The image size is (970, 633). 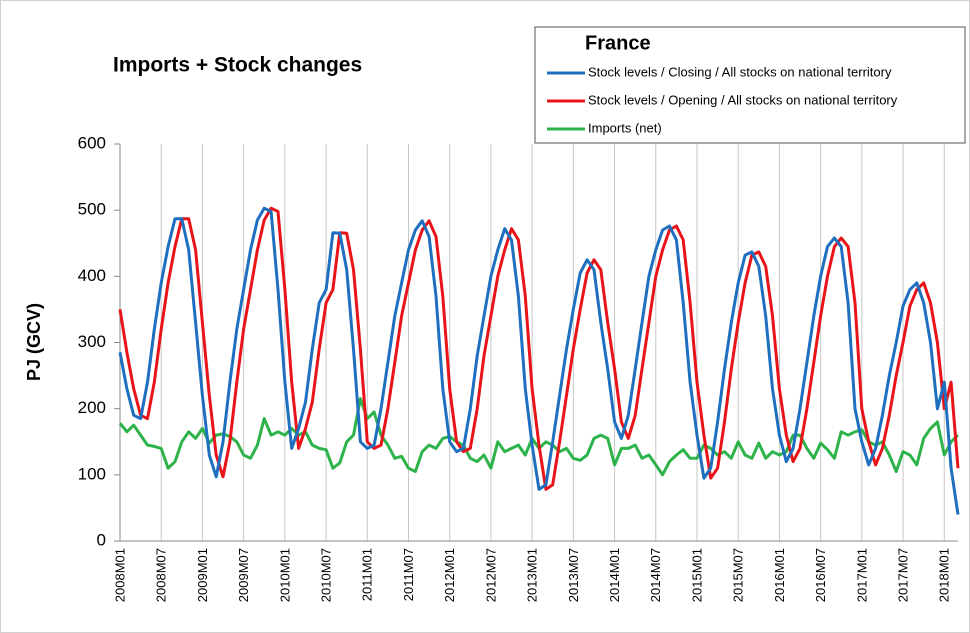 What do you see at coordinates (408, 574) in the screenshot?
I see `x-tick-label: 2011M07` at bounding box center [408, 574].